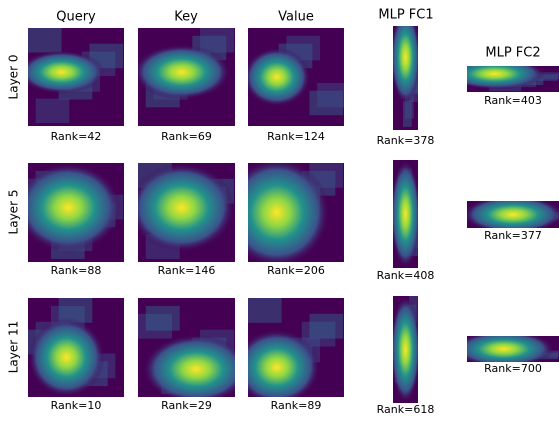  What do you see at coordinates (76, 405) in the screenshot?
I see `rank-label: Rank=10` at bounding box center [76, 405].